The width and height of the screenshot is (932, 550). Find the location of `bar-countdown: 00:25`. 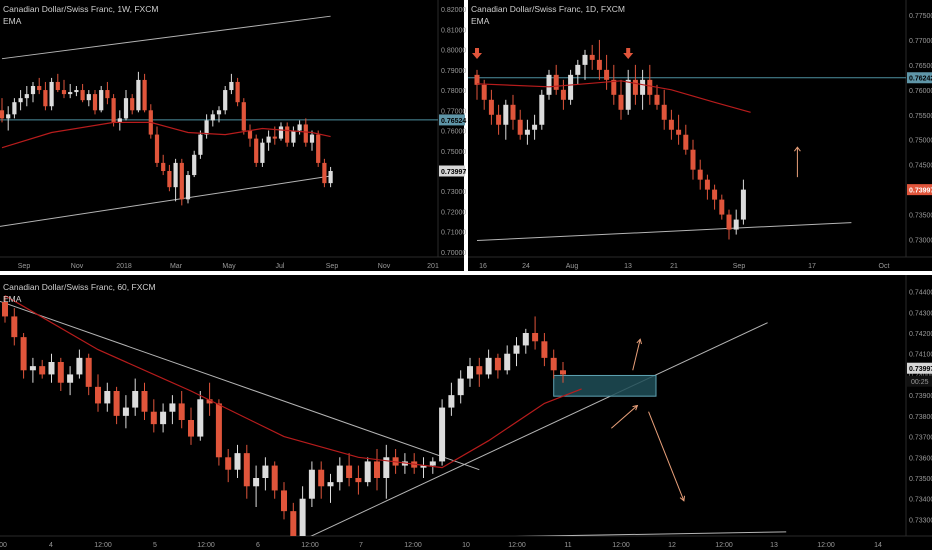

bar-countdown: 00:25 is located at coordinates (920, 382).